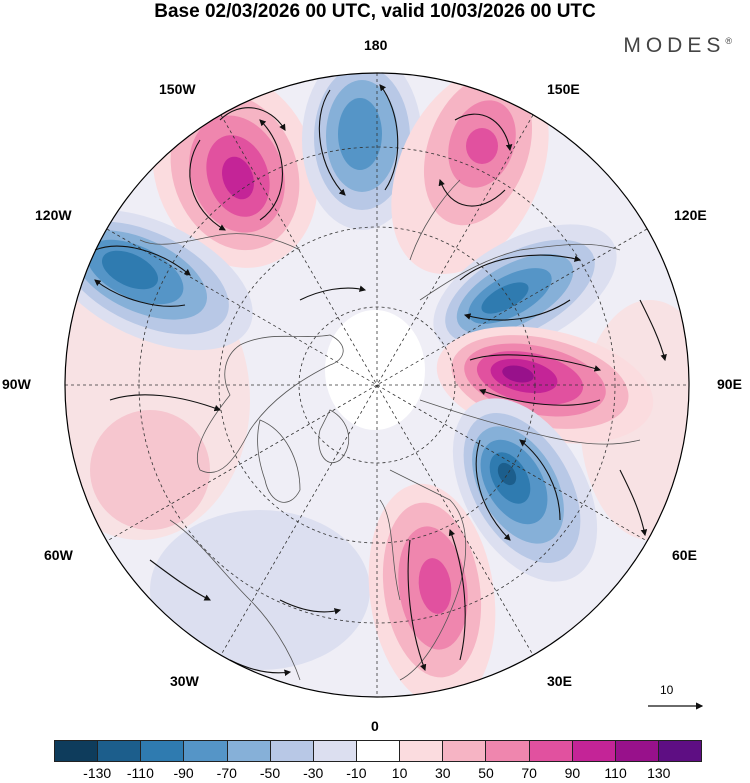 This screenshot has height=783, width=750. I want to click on lon-label-0: 0, so click(375, 726).